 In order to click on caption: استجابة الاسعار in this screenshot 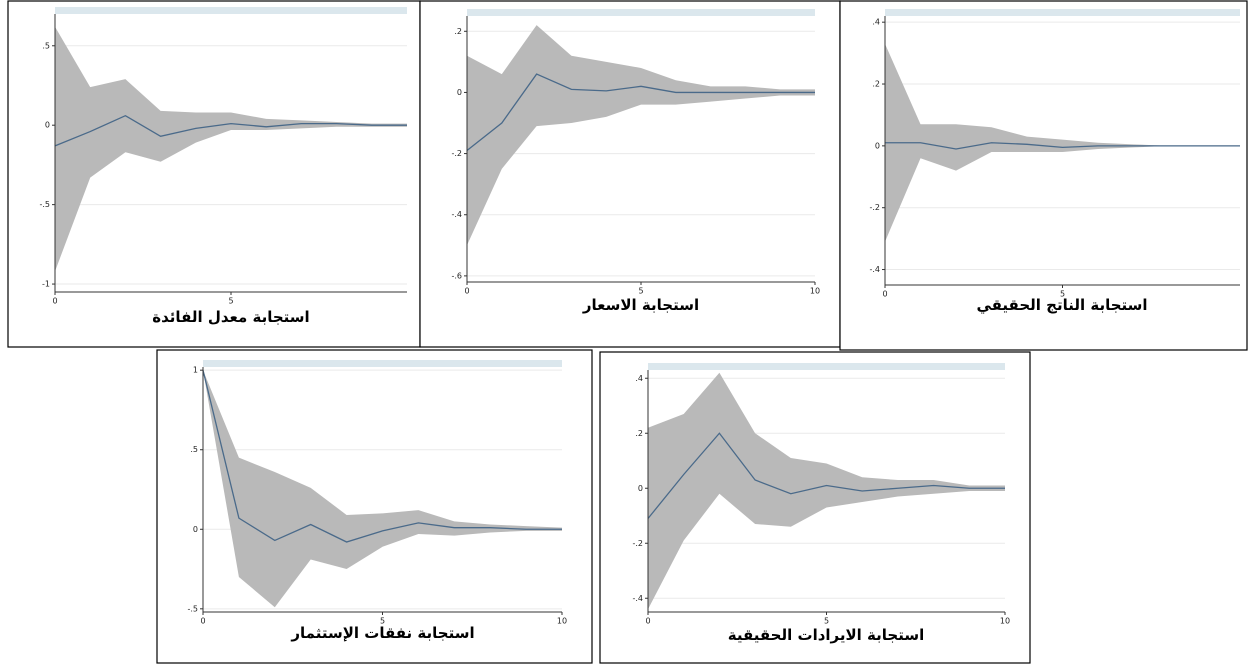, I will do `click(640, 305)`.